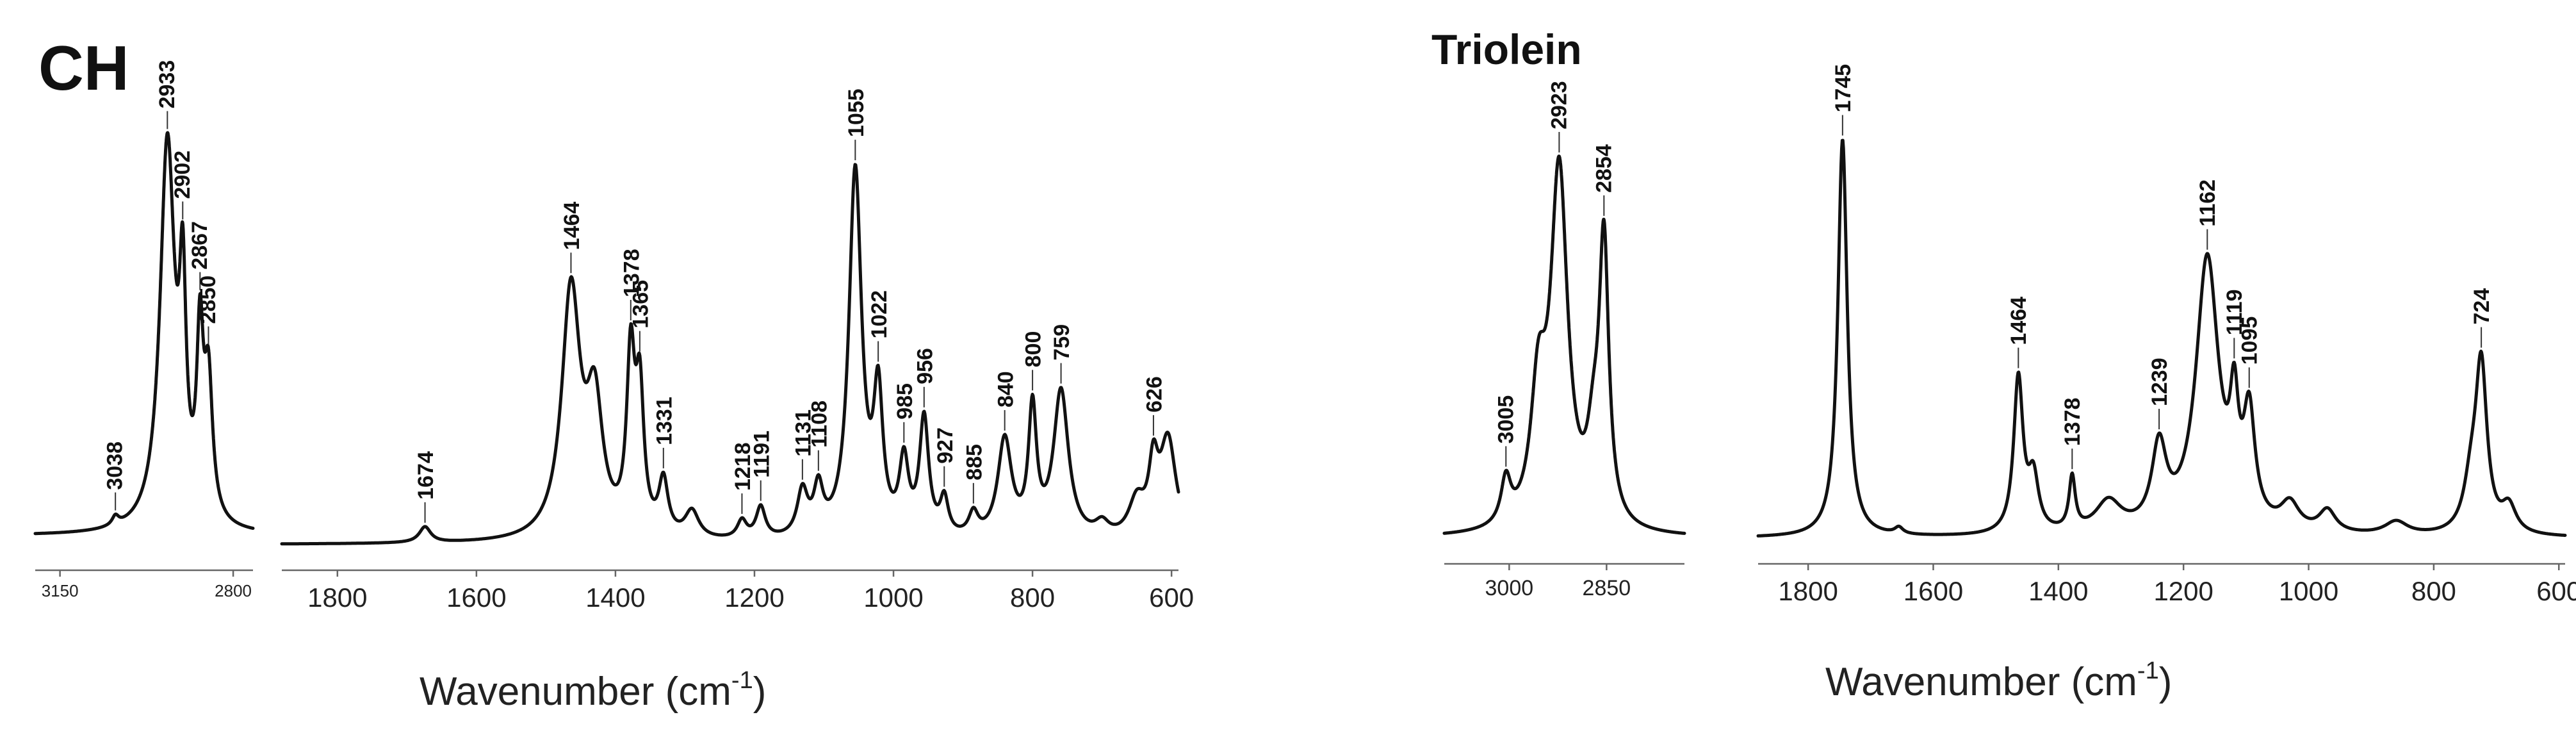  I want to click on x-axis-label-ch-end: ), so click(760, 692).